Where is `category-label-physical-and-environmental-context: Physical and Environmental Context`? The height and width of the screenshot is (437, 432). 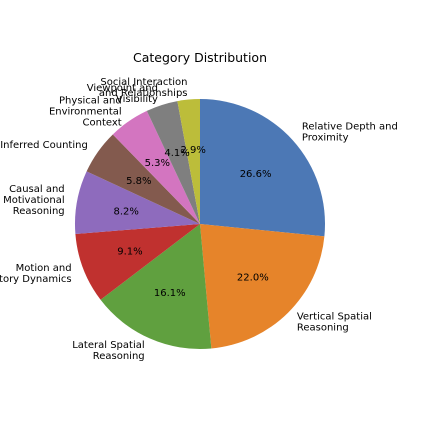 category-label-physical-and-environmental-context: Physical and Environmental Context is located at coordinates (85, 111).